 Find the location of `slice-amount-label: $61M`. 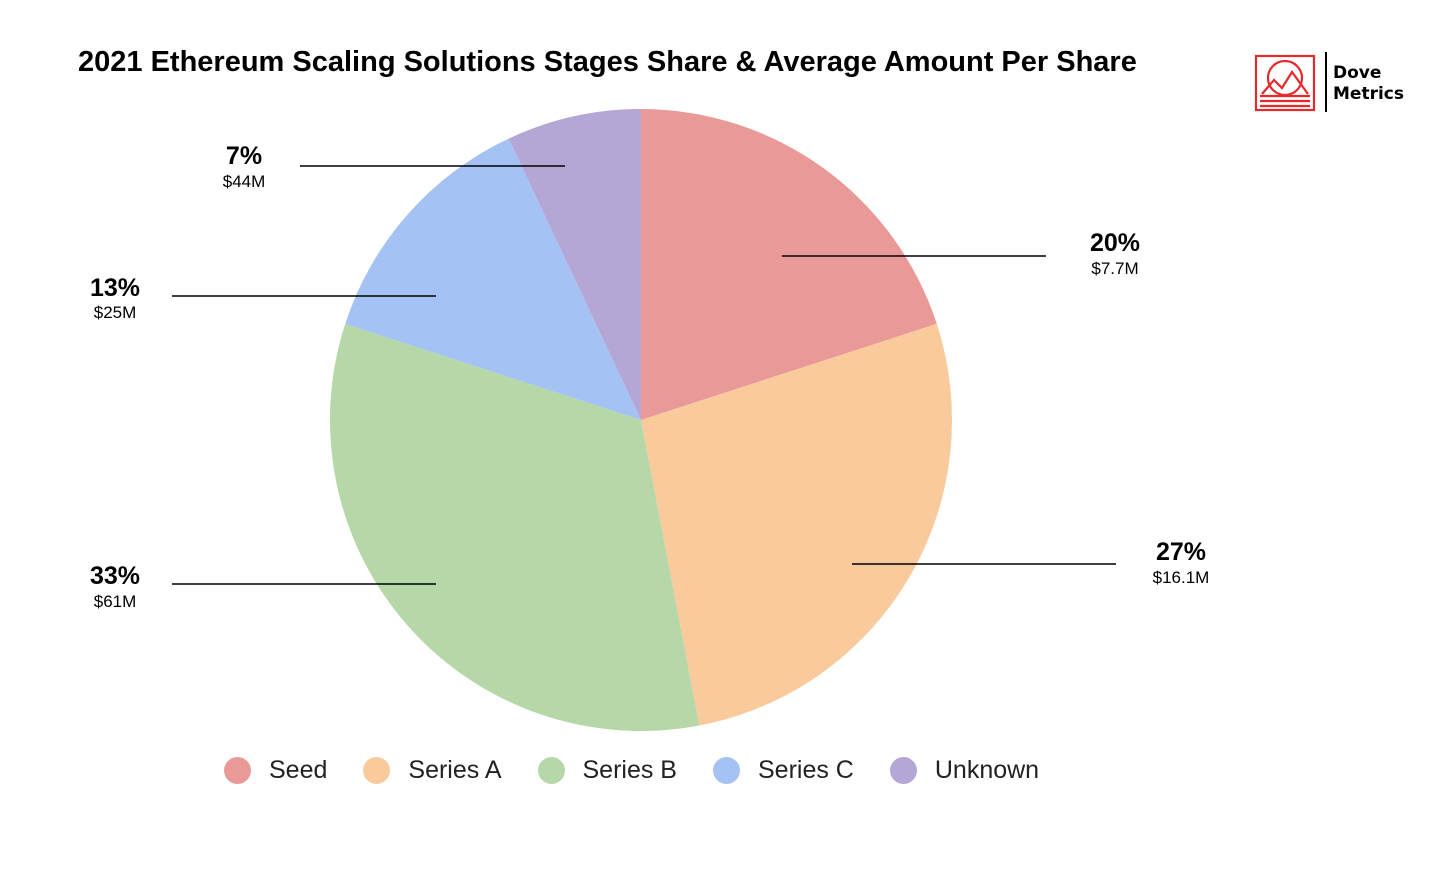

slice-amount-label: $61M is located at coordinates (115, 601).